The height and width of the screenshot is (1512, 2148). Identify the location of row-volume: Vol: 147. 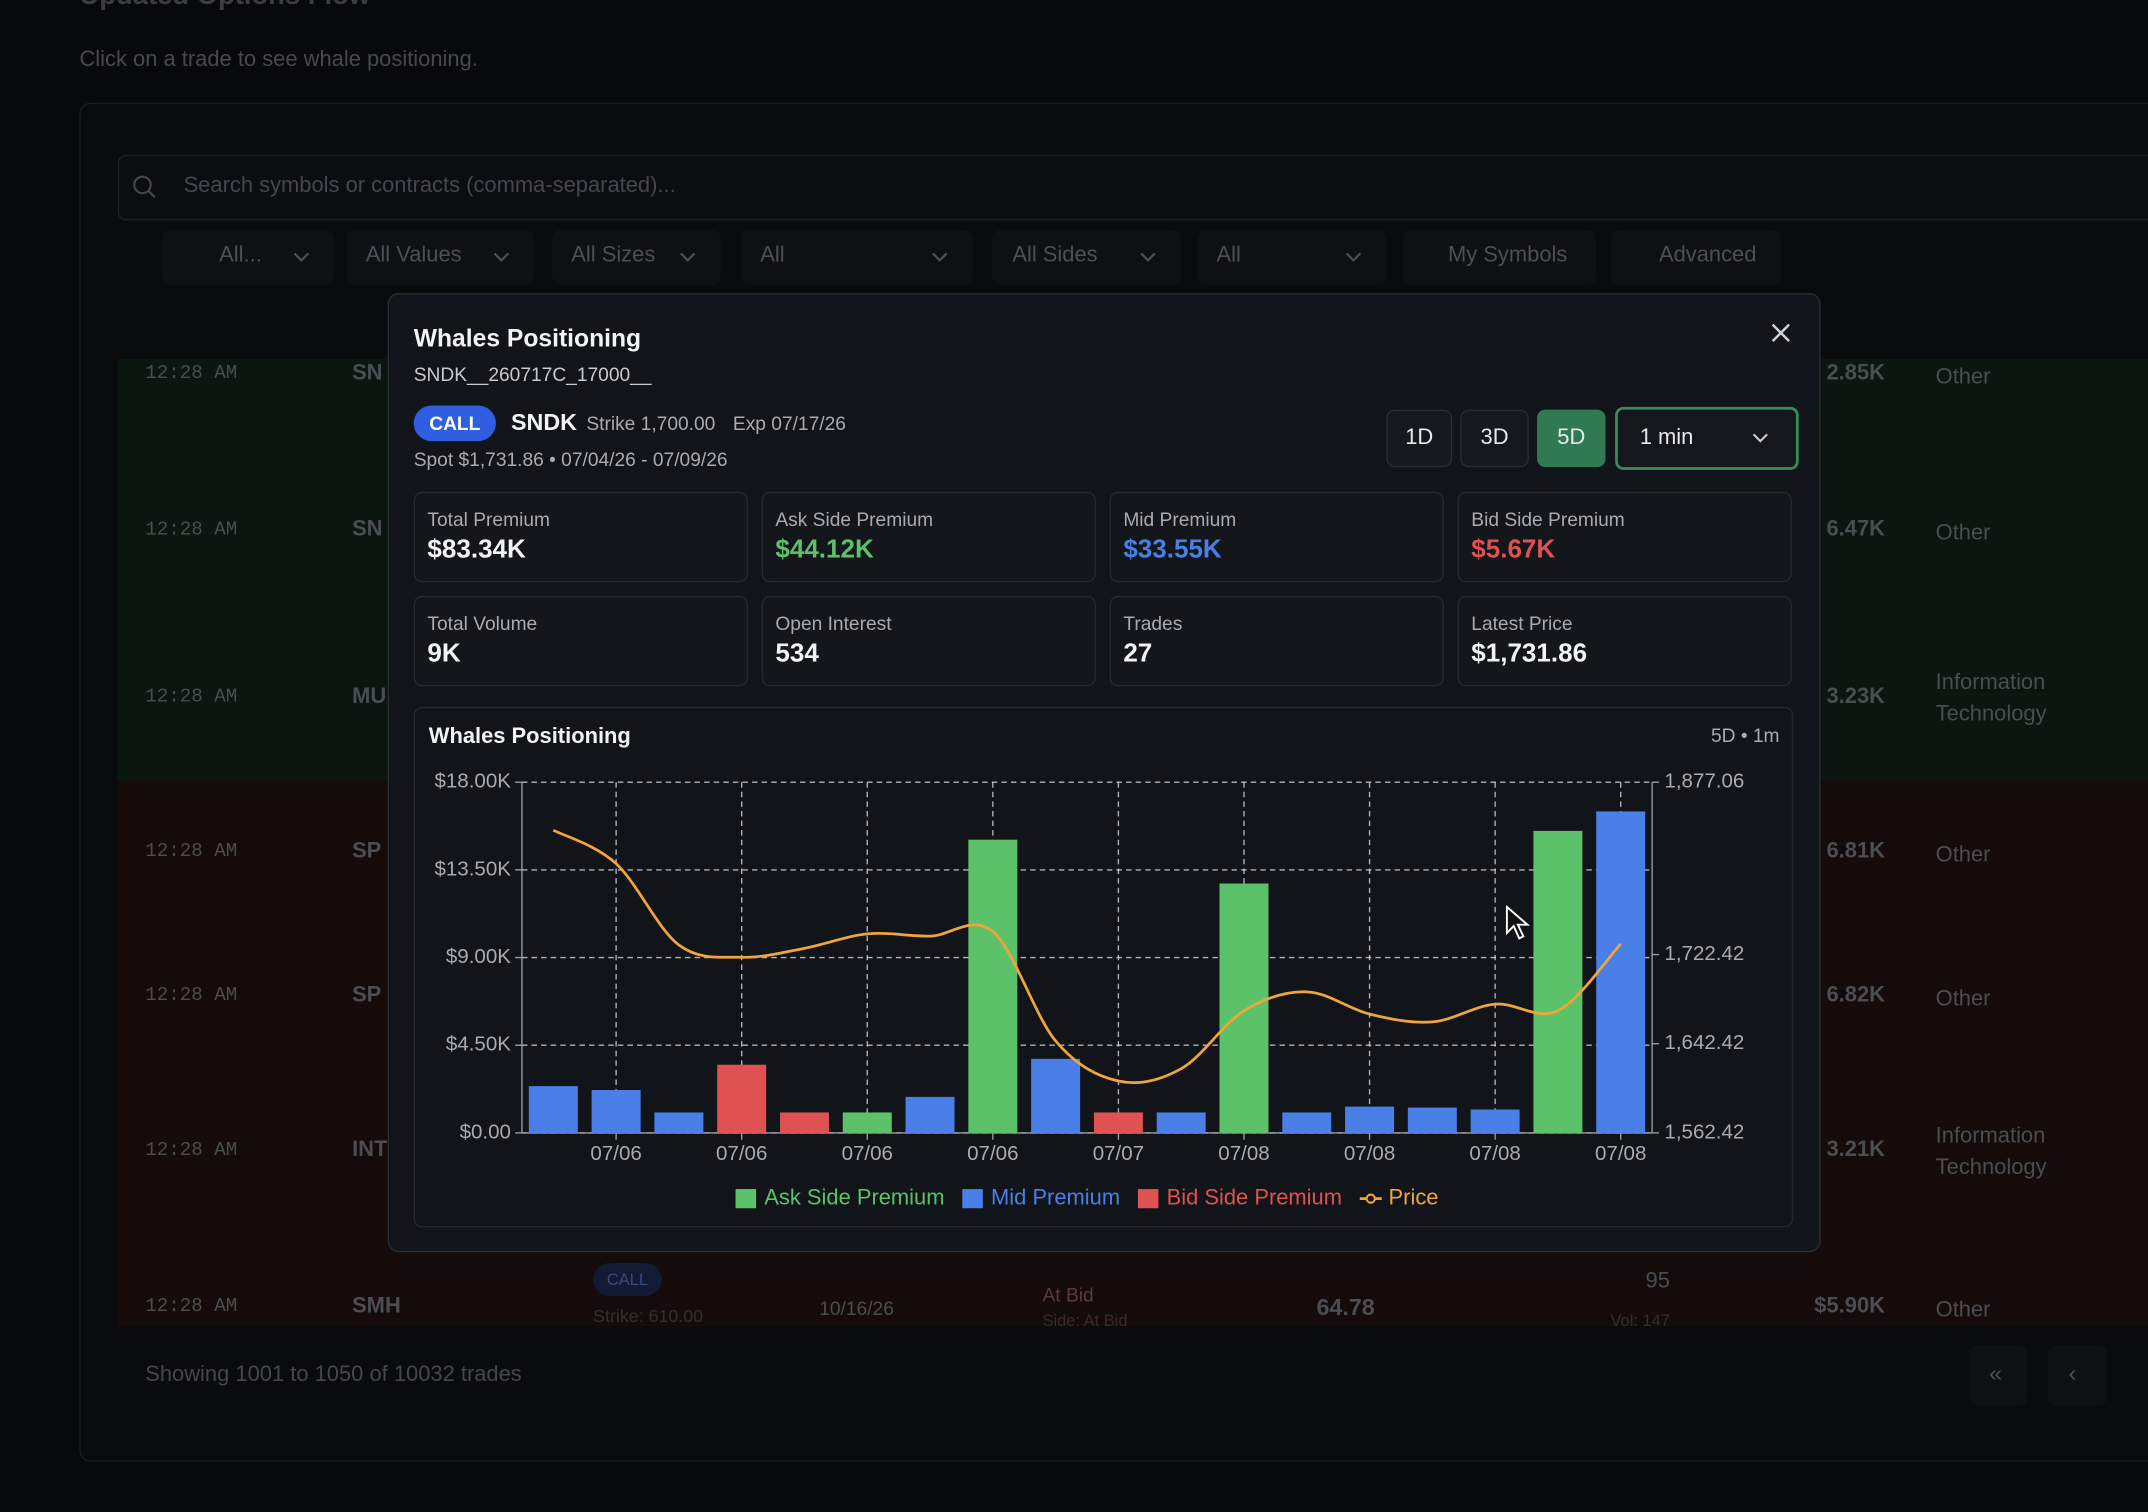
(1640, 1320).